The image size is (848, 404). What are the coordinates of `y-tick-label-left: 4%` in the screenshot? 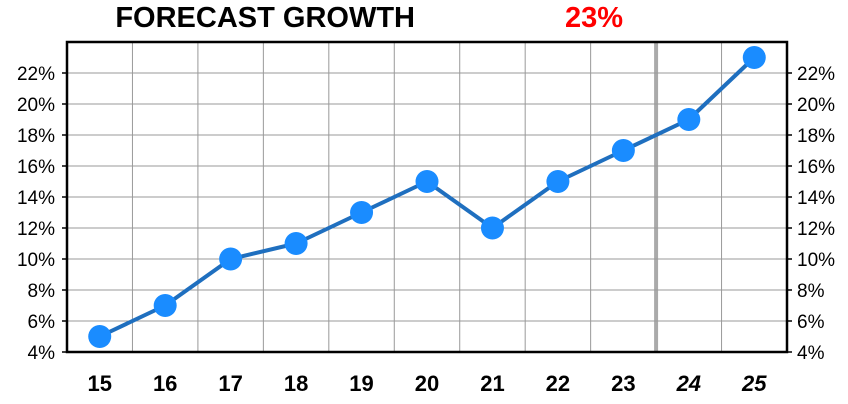 It's located at (42, 353).